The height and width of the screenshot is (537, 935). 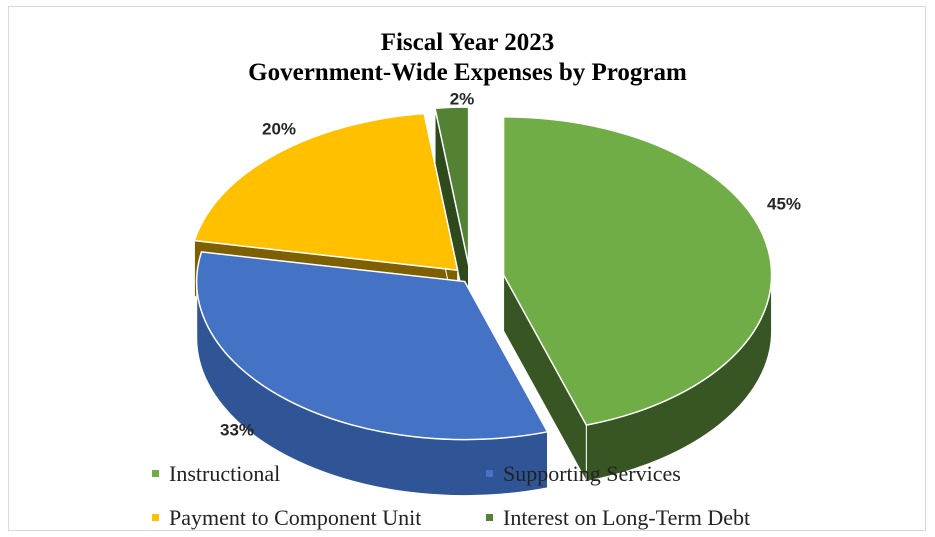 I want to click on legend-item-payment-to-component-unit: Payment to Component Unit, so click(x=286, y=518).